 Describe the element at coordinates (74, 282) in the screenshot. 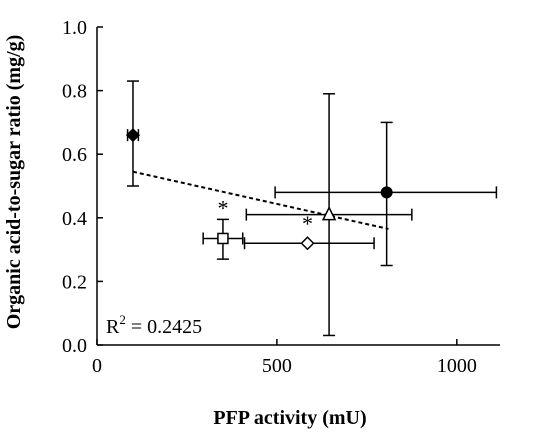

I see `y-tick-label: 0.2` at that location.